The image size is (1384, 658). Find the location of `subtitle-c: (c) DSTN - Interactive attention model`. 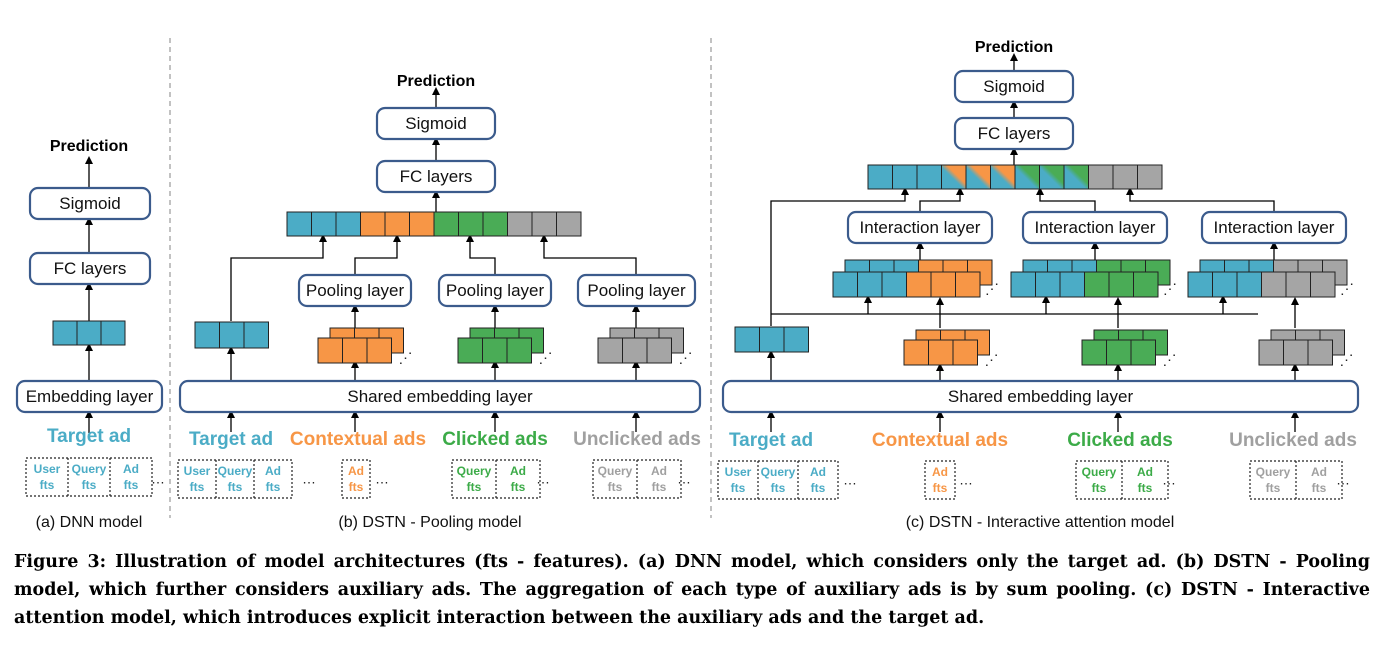

subtitle-c: (c) DSTN - Interactive attention model is located at coordinates (1040, 522).